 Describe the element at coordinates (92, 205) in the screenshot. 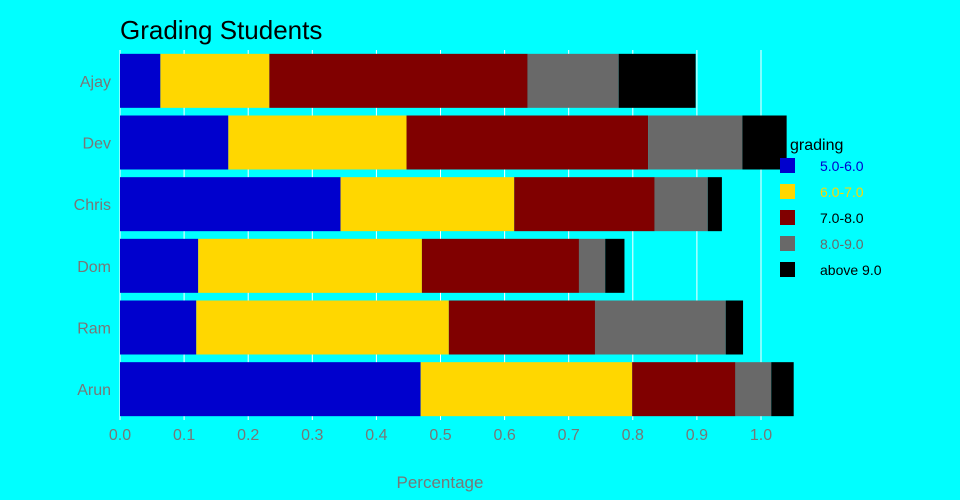

I see `y-tick-label: Chris` at that location.